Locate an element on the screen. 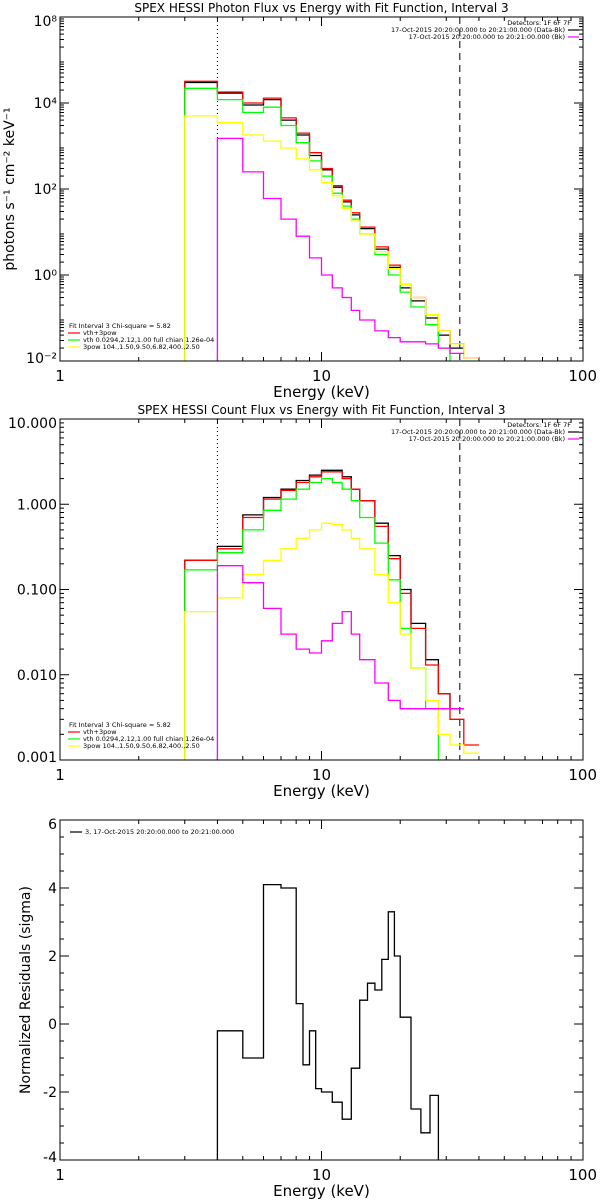 This screenshot has height=1200, width=600. y-tick-label: 10² is located at coordinates (45, 190).